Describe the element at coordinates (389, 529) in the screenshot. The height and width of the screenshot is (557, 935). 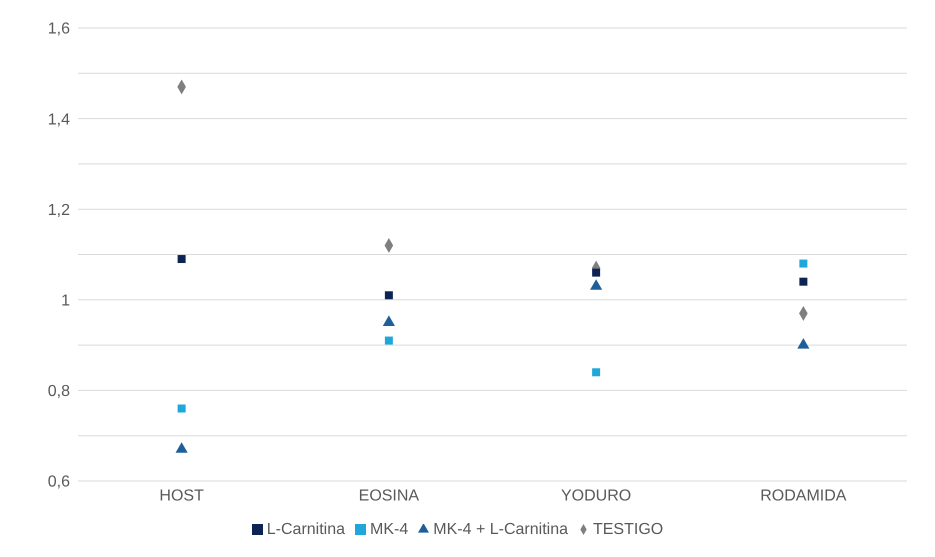
I see `legend-label: MK-4` at that location.